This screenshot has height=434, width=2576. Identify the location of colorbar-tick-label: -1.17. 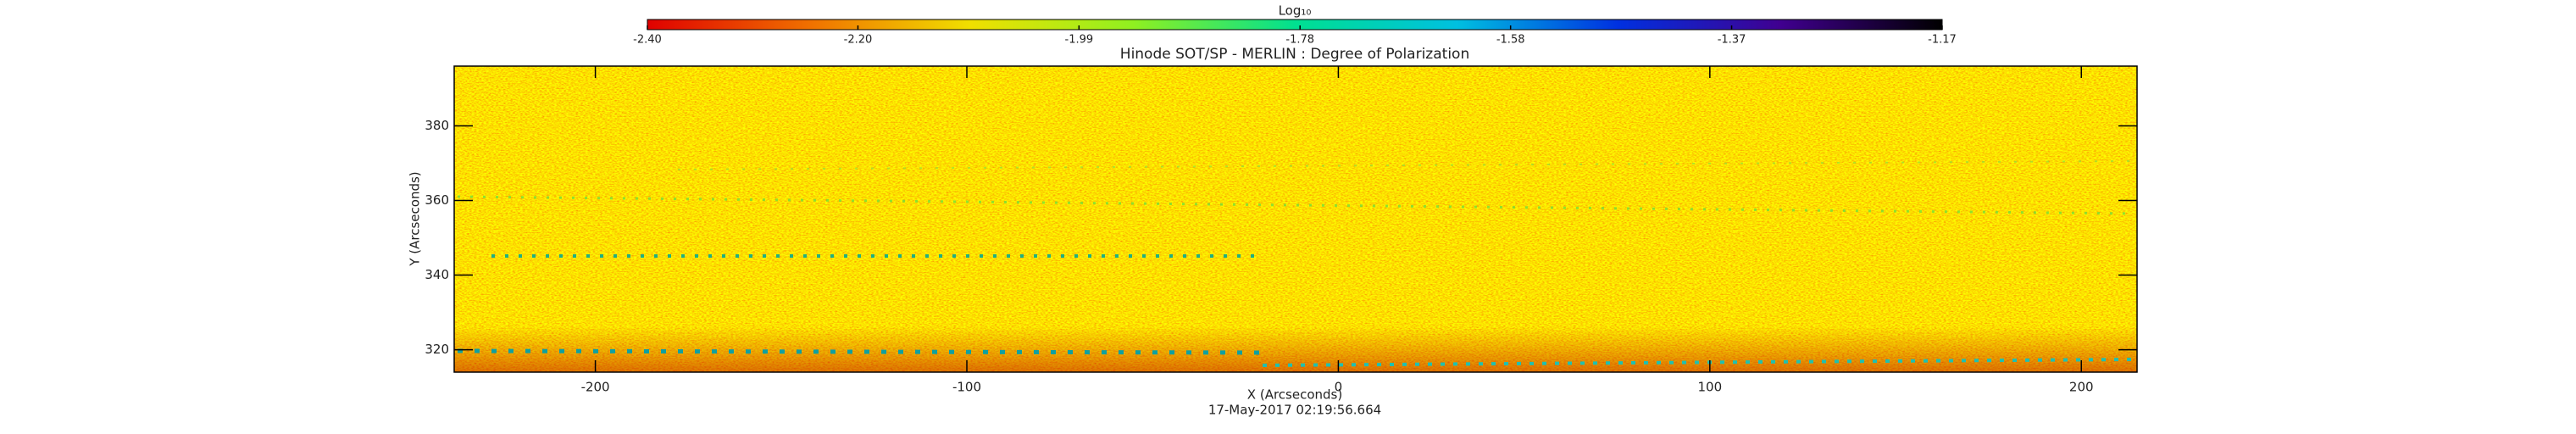
(1942, 40).